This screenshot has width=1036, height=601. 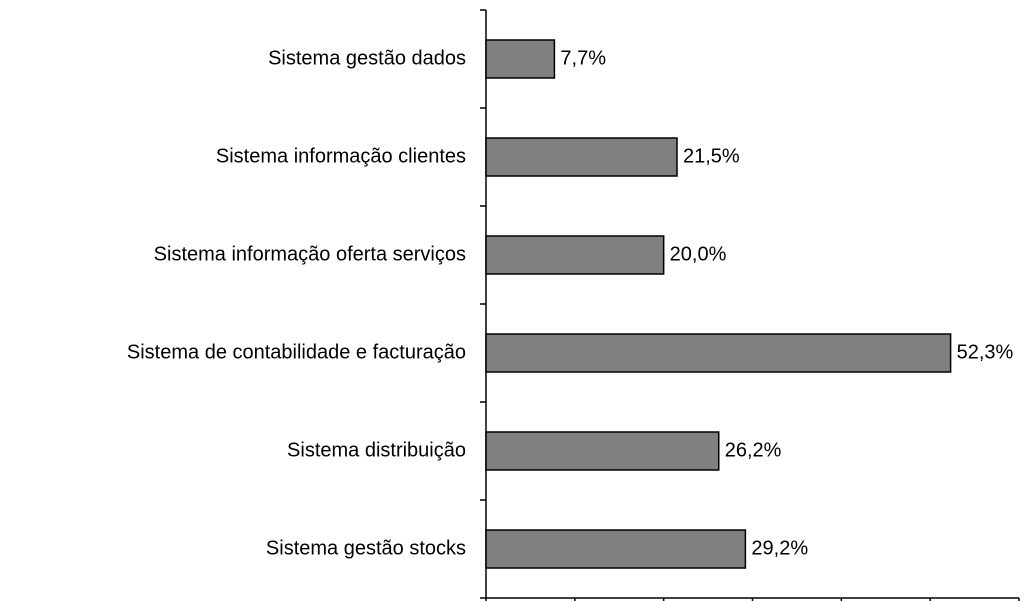 What do you see at coordinates (376, 450) in the screenshot?
I see `y-tick-label: Sistema distribuição` at bounding box center [376, 450].